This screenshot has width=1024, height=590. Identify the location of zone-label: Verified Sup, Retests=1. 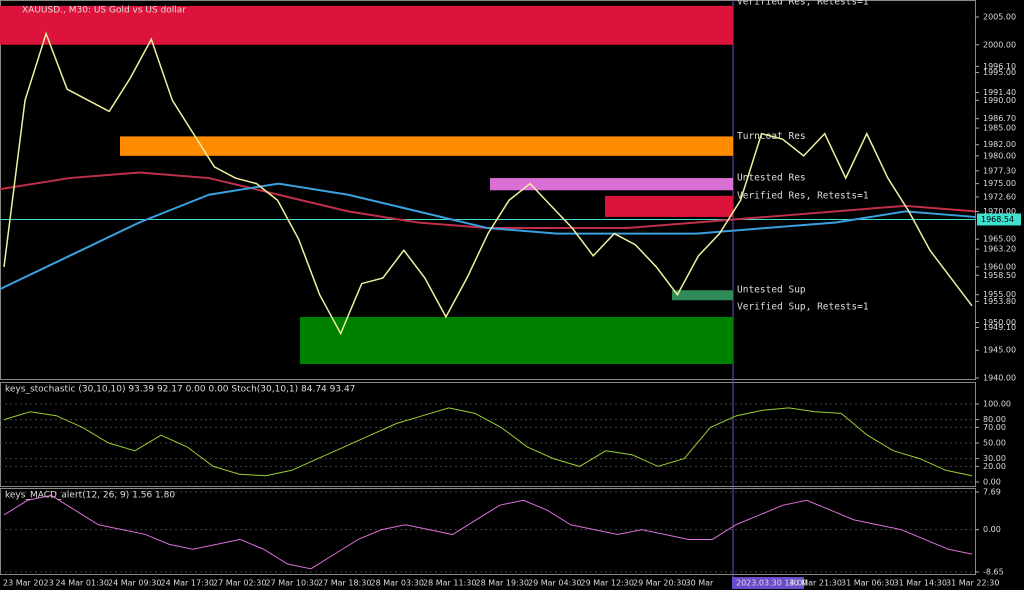
(803, 306).